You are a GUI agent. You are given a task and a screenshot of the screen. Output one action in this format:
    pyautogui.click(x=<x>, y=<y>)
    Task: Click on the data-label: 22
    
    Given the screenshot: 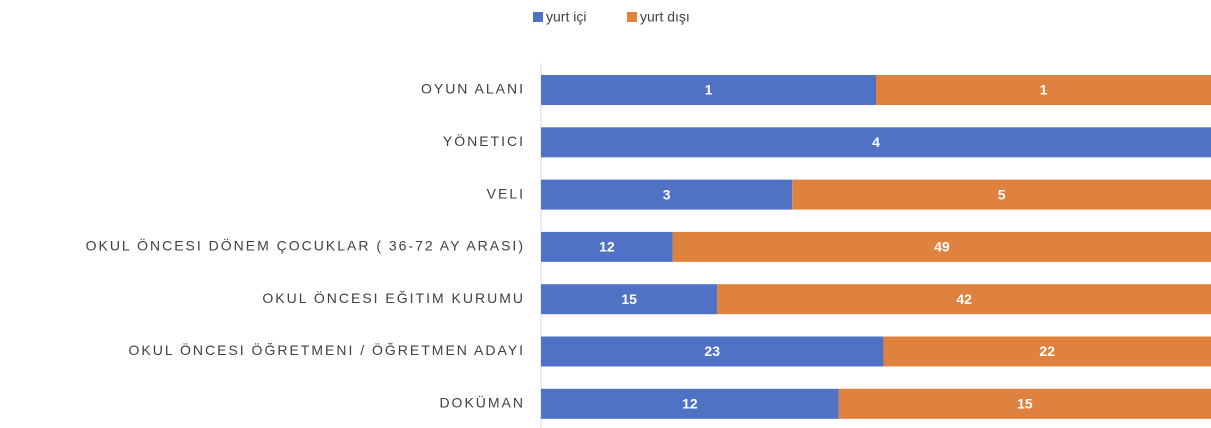 What is the action you would take?
    pyautogui.click(x=1047, y=351)
    